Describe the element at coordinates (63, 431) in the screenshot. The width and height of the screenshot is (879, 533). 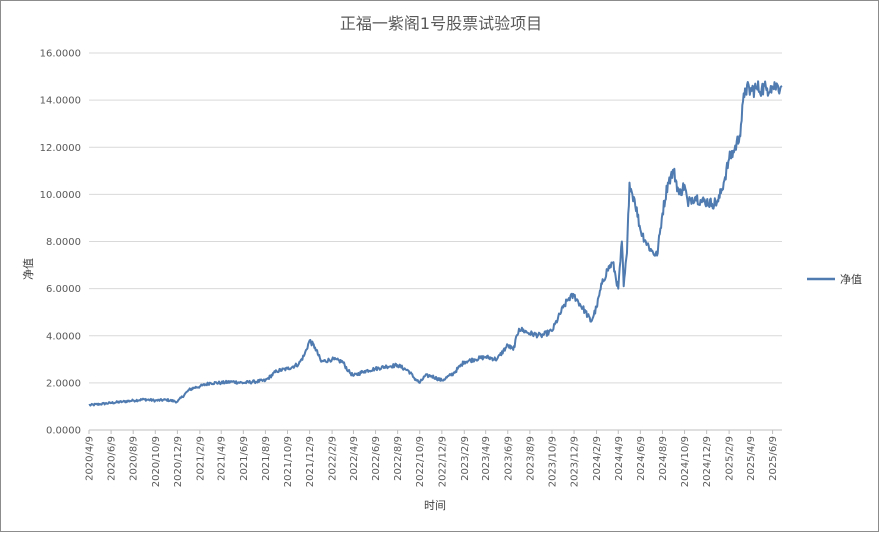
I see `y-tick-label: 0.0000` at that location.